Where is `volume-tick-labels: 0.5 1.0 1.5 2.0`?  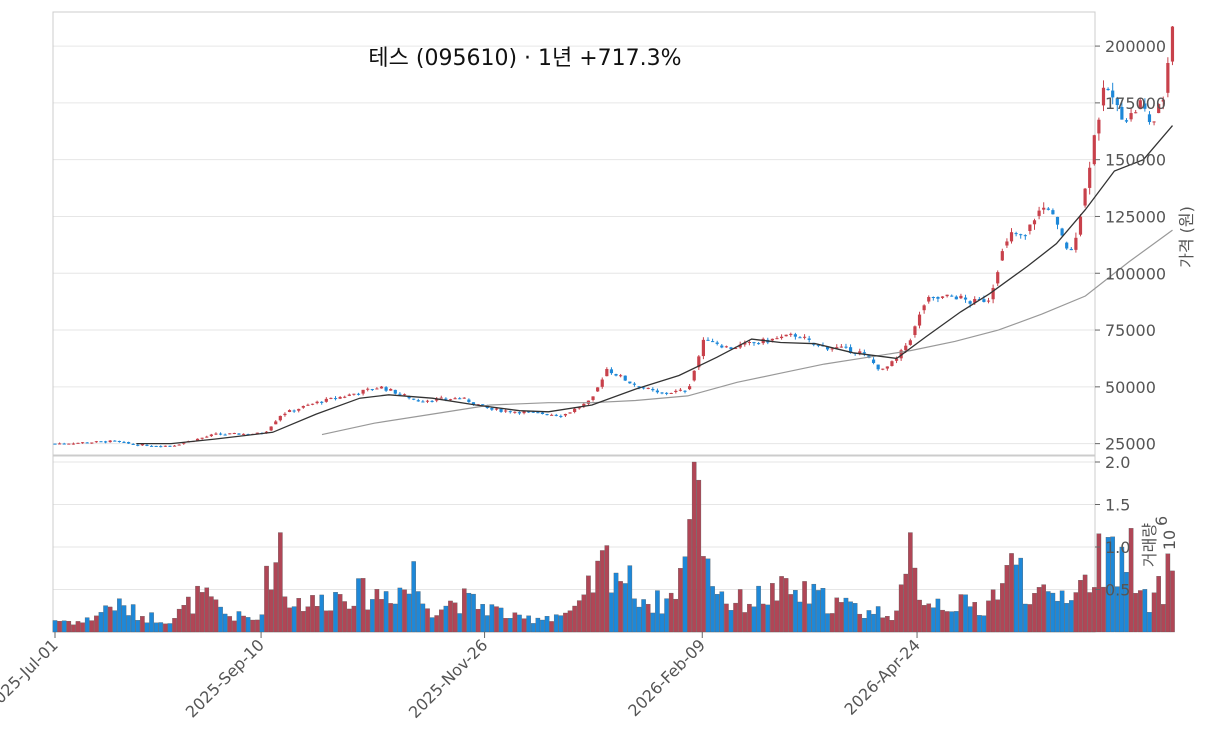 volume-tick-labels: 0.5 1.0 1.5 2.0 is located at coordinates (1112, 526).